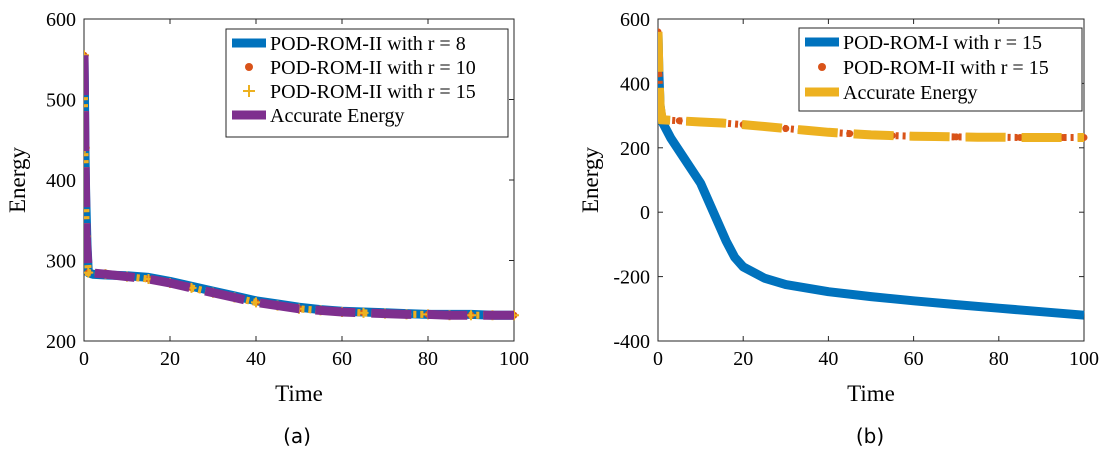 The width and height of the screenshot is (1105, 449). I want to click on y-tick-label: 0, so click(645, 213).